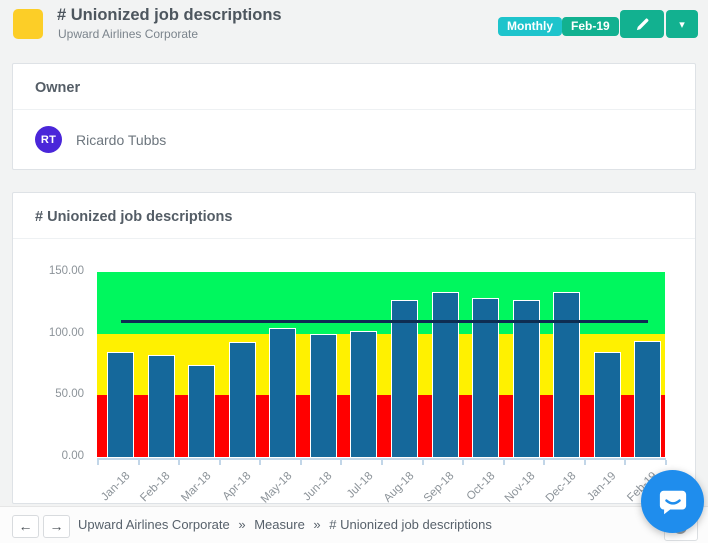 The width and height of the screenshot is (708, 543). Describe the element at coordinates (354, 216) in the screenshot. I see `chart-heading: # Unionized job descriptions` at that location.